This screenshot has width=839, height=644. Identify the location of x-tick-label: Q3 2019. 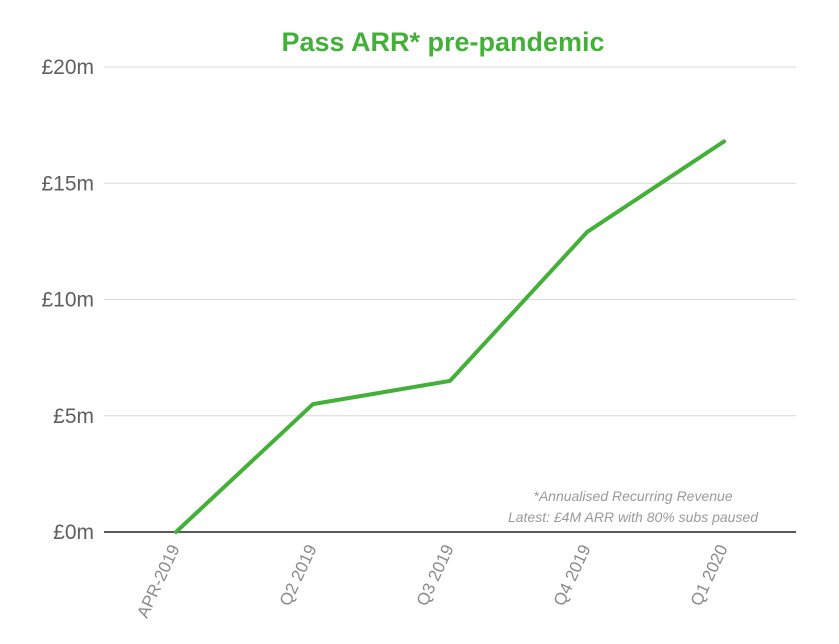
(435, 575).